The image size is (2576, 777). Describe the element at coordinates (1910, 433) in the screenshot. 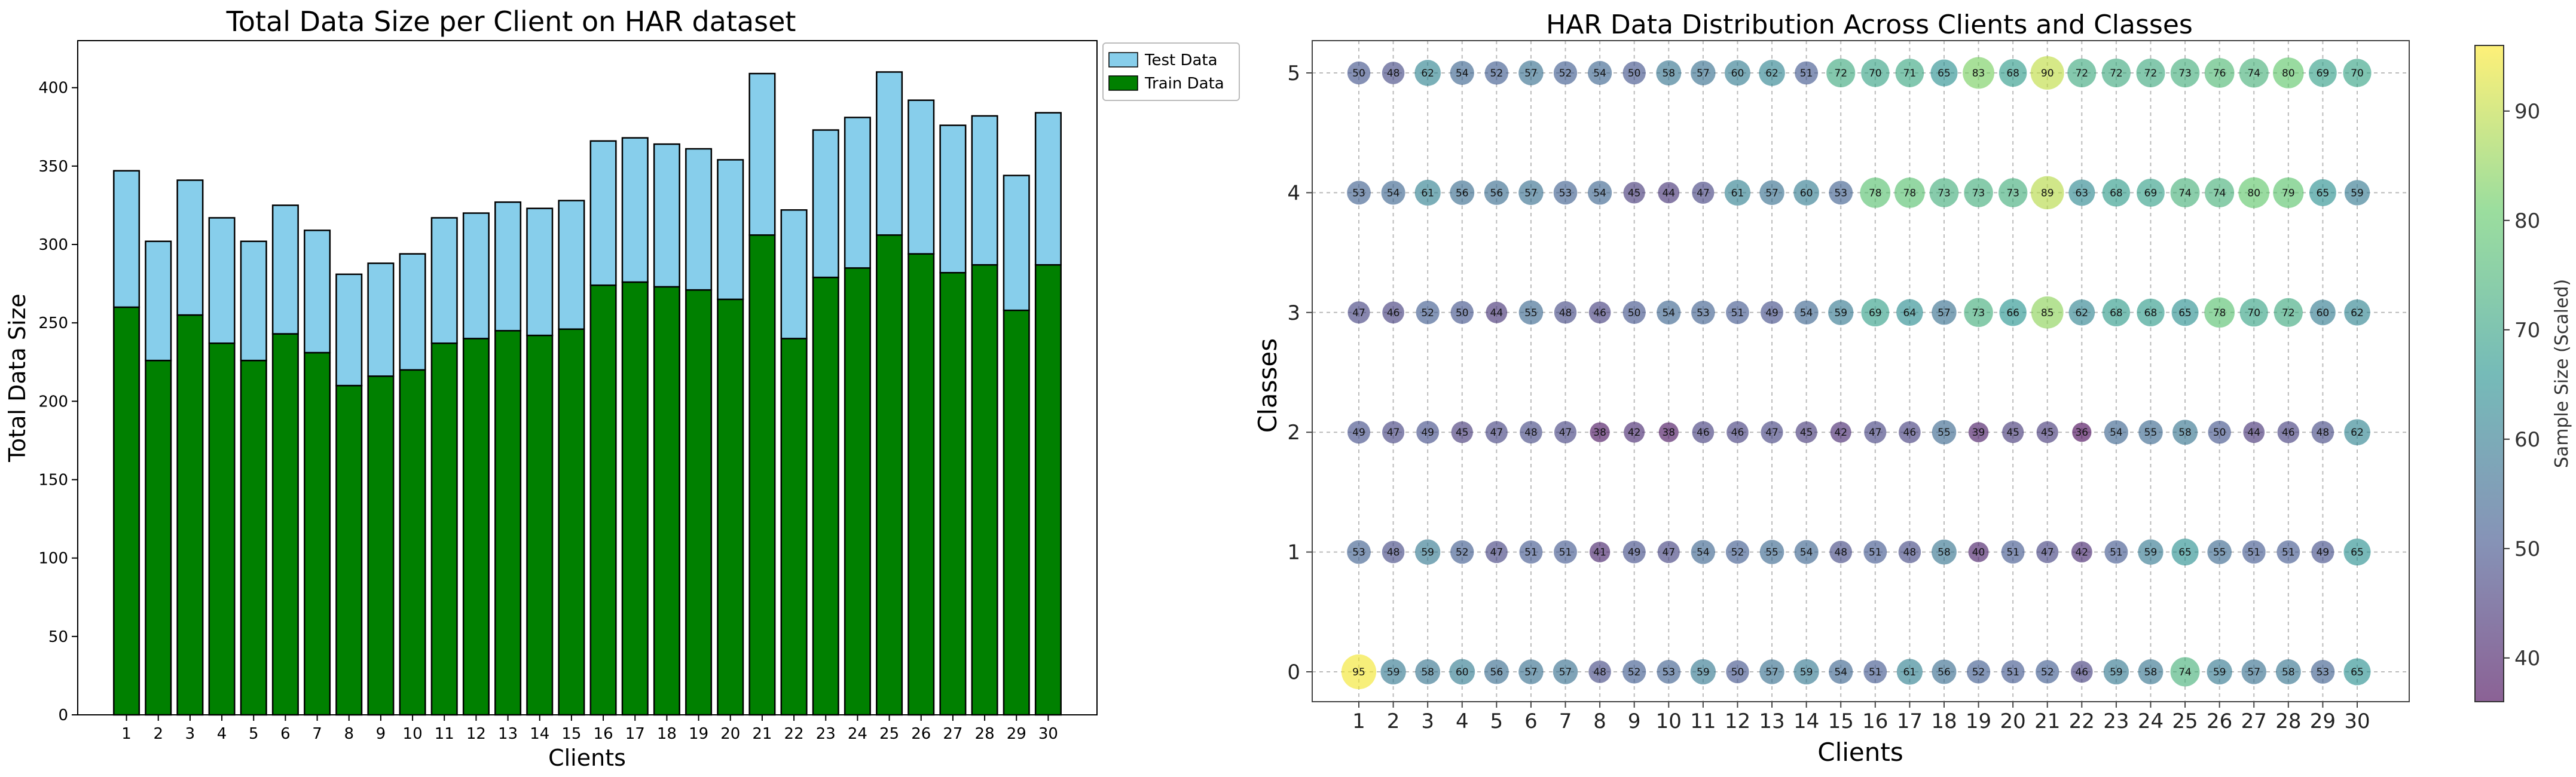

I see `scatter-point-label: 46` at that location.